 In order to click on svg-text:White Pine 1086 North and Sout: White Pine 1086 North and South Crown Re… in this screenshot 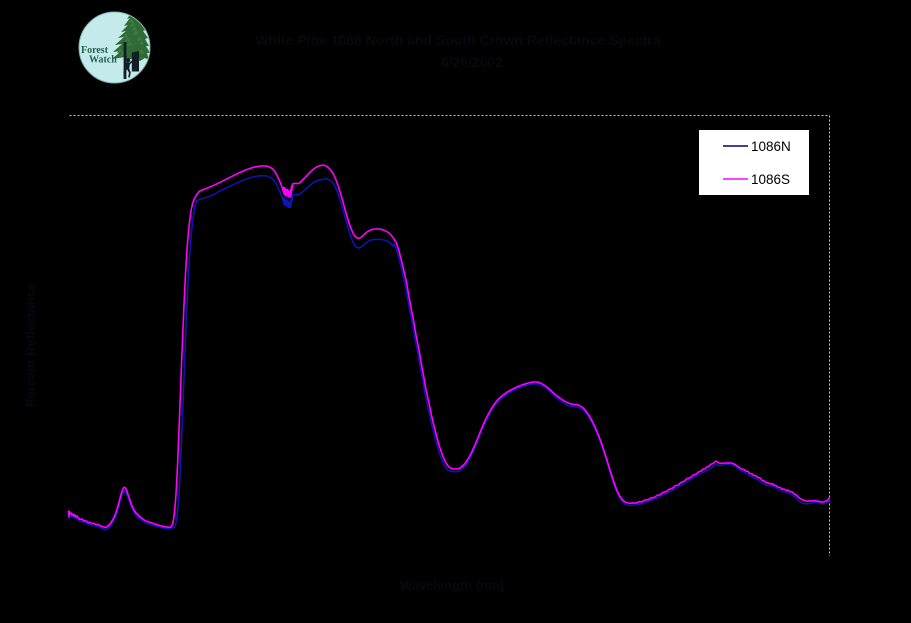, I will do `click(458, 40)`.